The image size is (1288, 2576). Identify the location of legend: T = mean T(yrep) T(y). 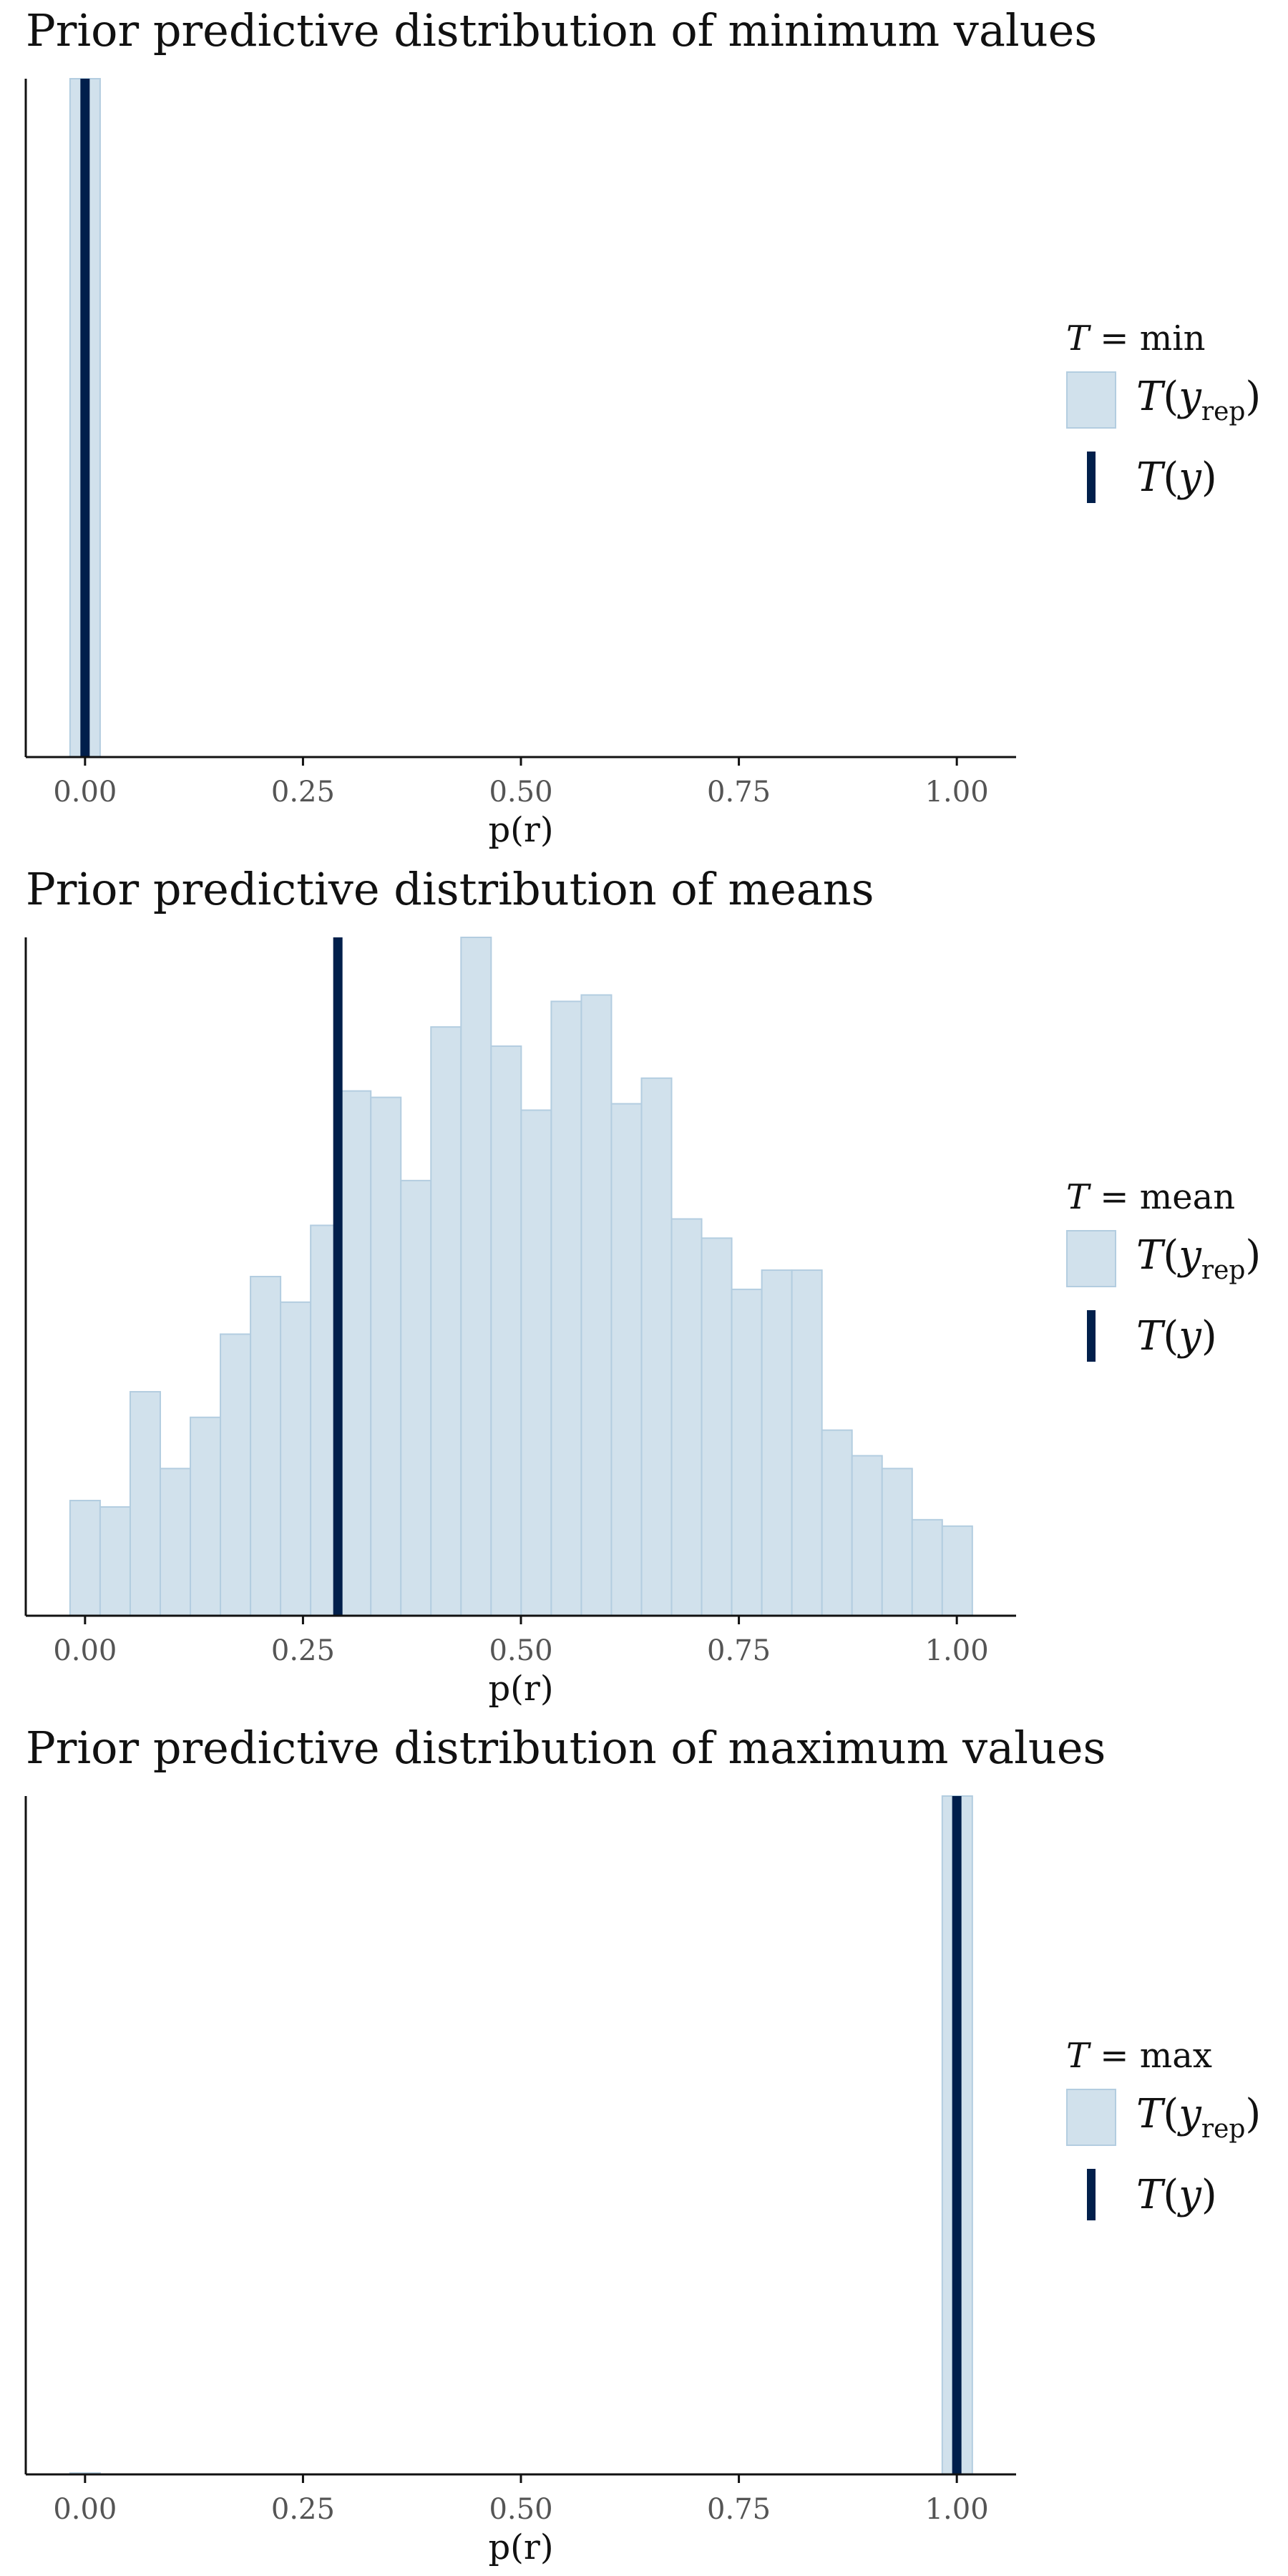
(1173, 1274).